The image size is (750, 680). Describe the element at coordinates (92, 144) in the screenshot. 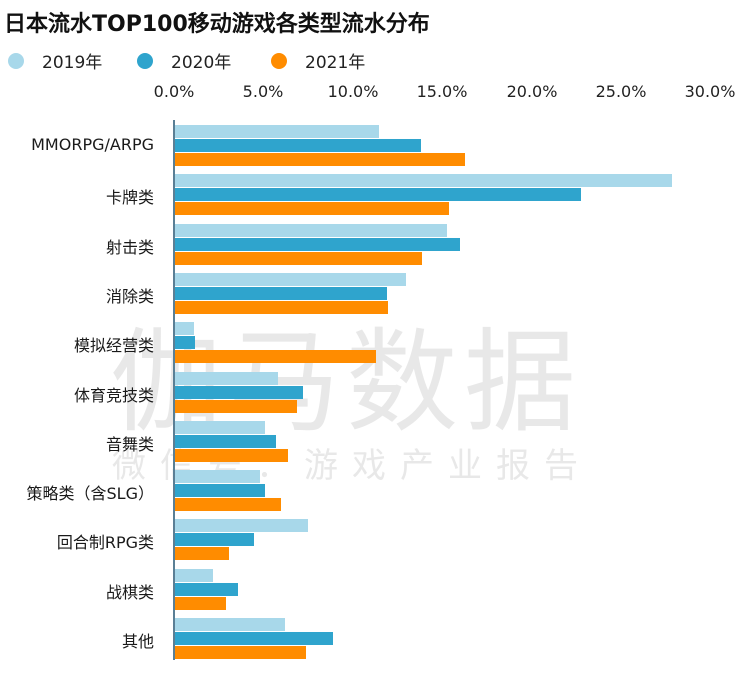

I see `category-label: MMORPG/ARPG` at that location.